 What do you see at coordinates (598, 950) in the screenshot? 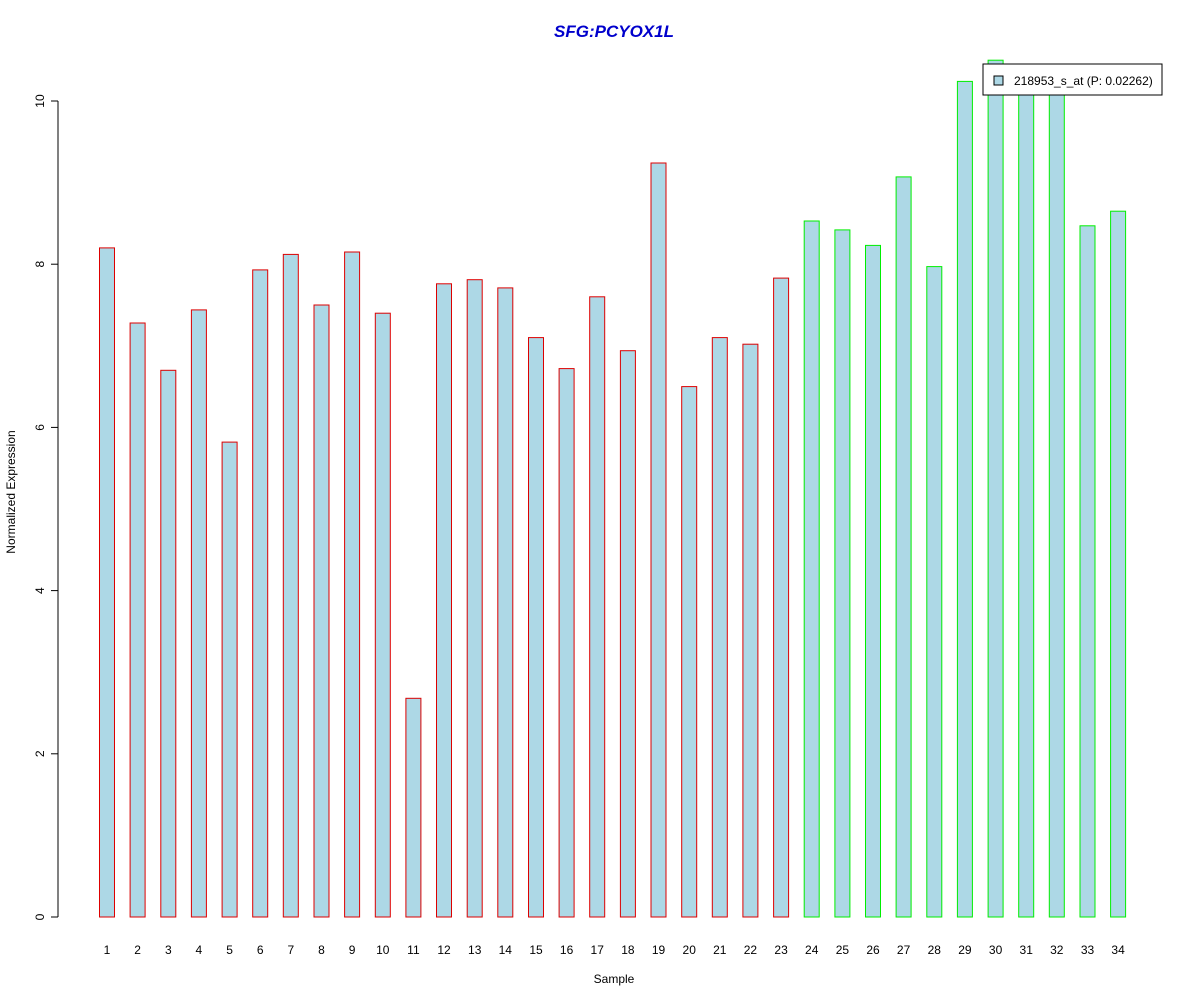
I see `x-tick-label: 17` at bounding box center [598, 950].